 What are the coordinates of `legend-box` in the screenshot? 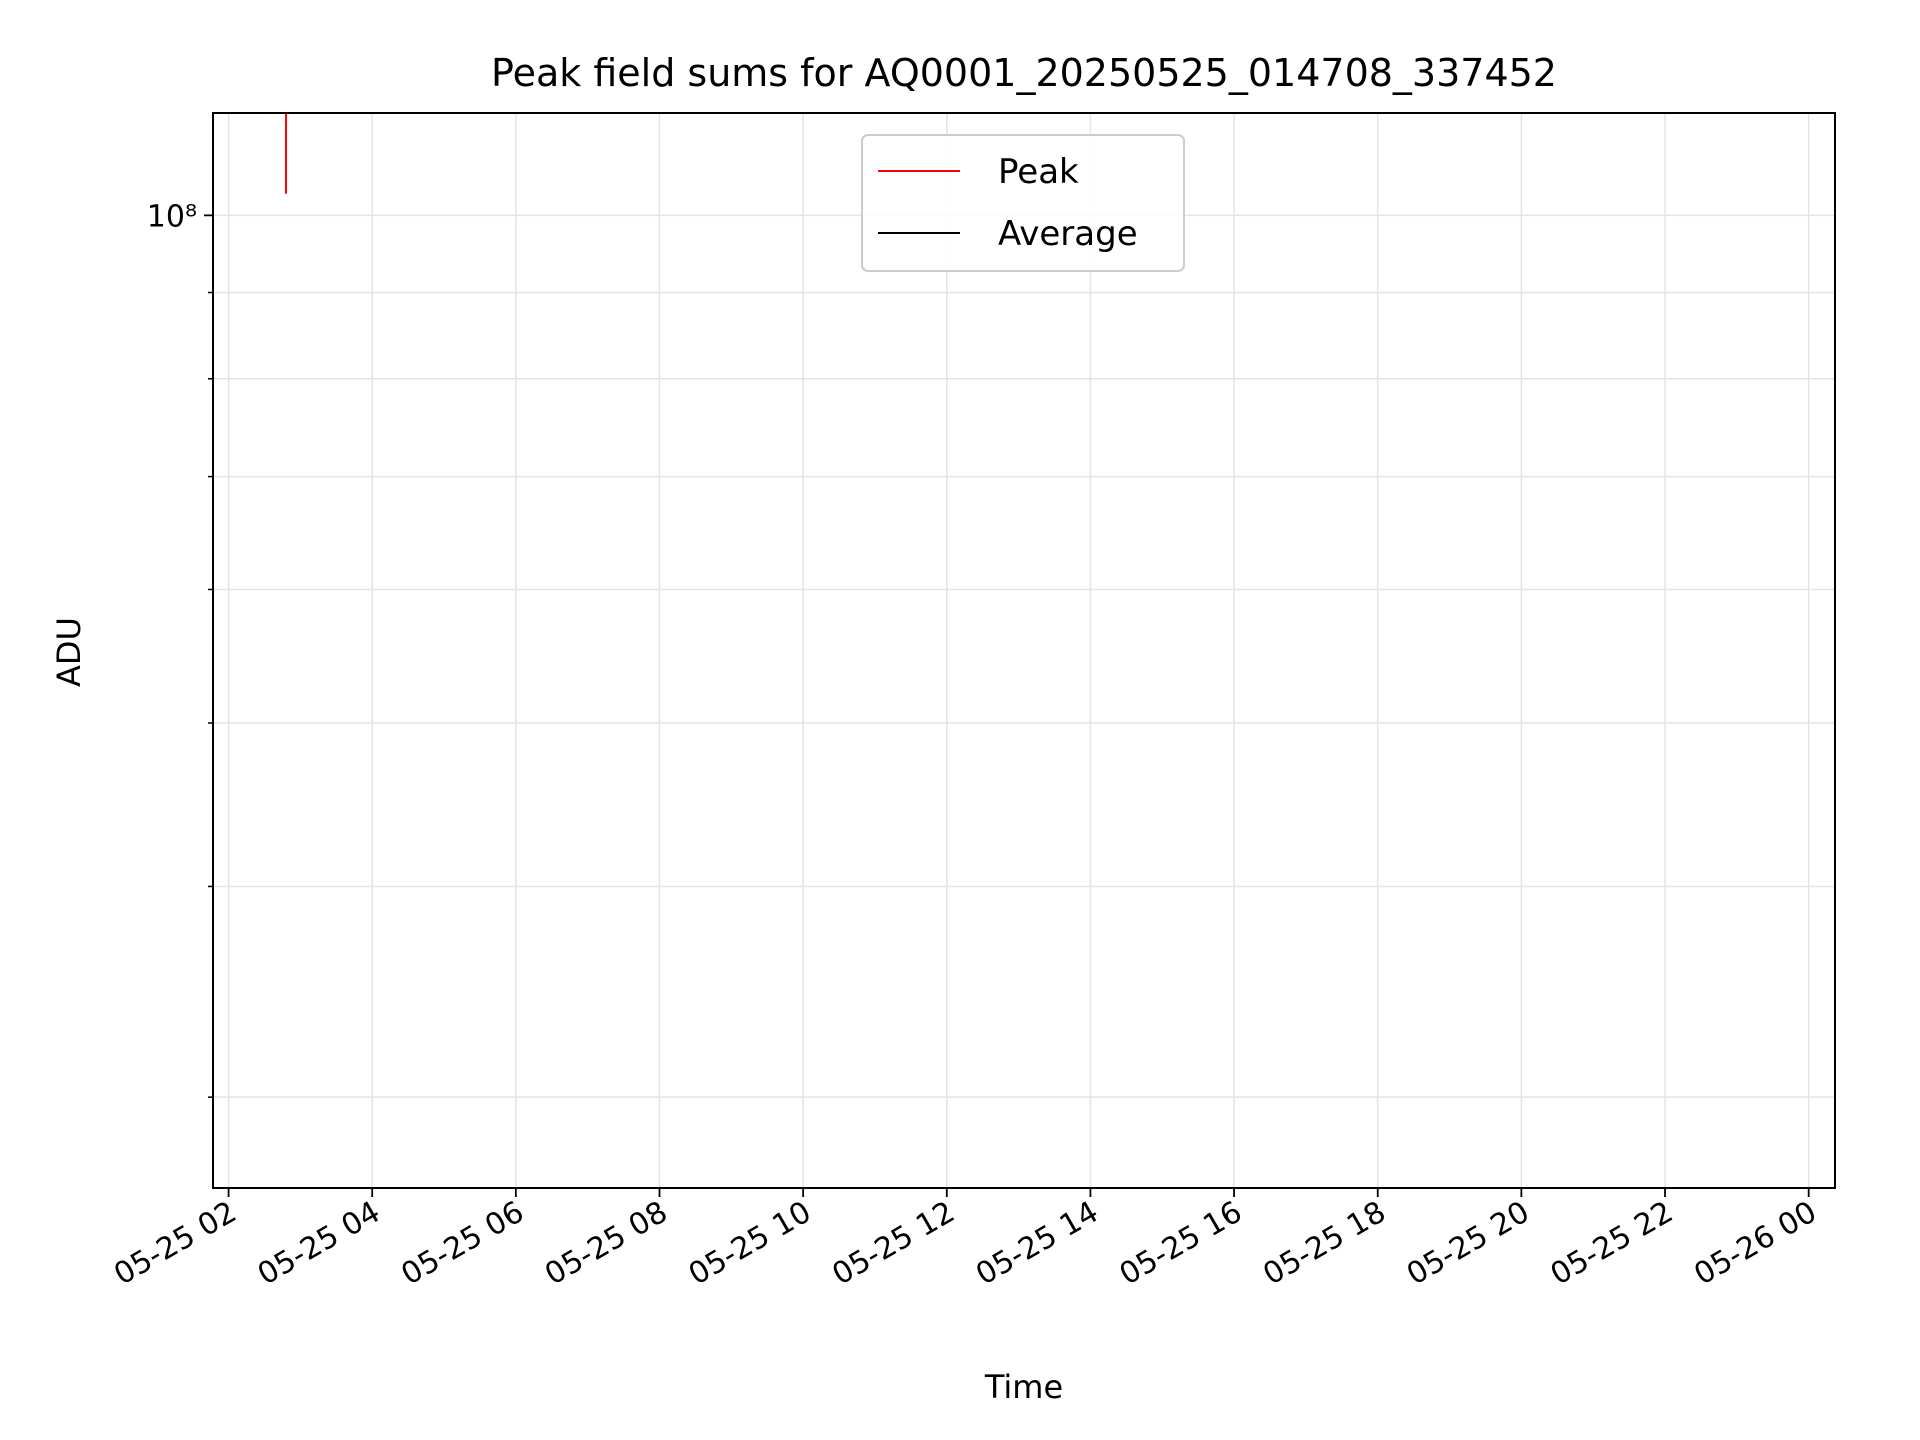 It's located at (1023, 203).